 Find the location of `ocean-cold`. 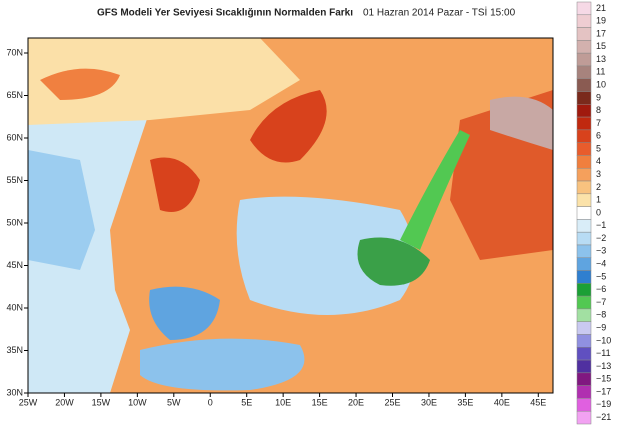

ocean-cold is located at coordinates (61, 210).